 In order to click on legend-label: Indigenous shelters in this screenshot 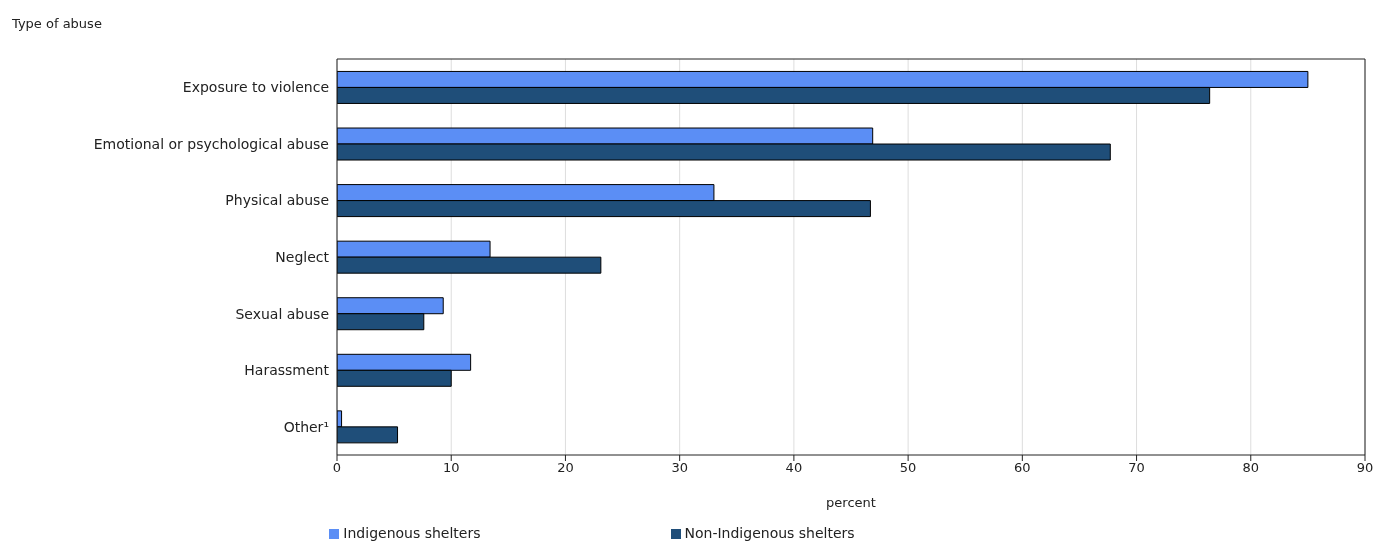, I will do `click(412, 533)`.